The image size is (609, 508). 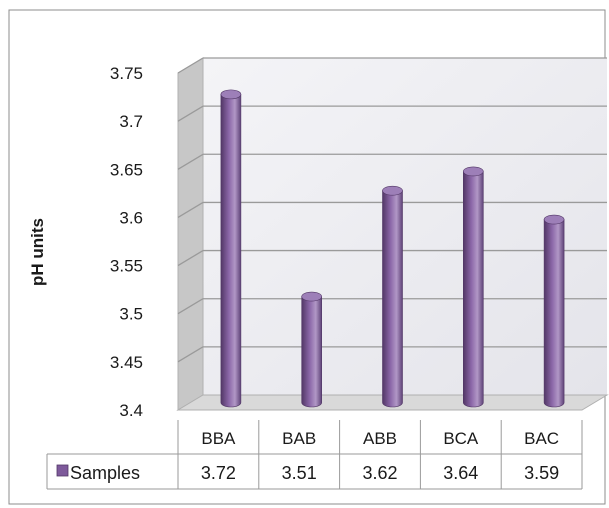 What do you see at coordinates (460, 473) in the screenshot?
I see `data-table-value: 3.64` at bounding box center [460, 473].